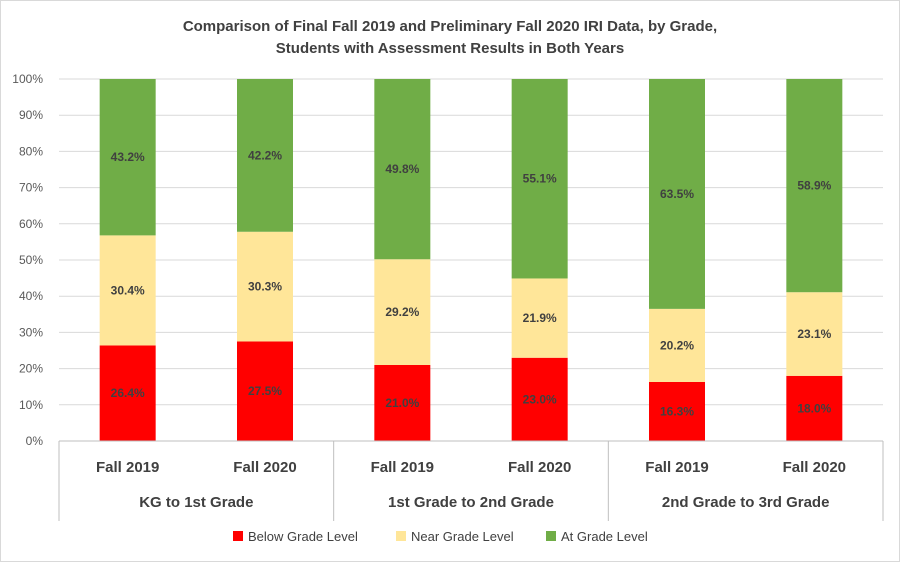 Image resolution: width=900 pixels, height=566 pixels. What do you see at coordinates (31, 151) in the screenshot?
I see `y-tick-label: 80%` at bounding box center [31, 151].